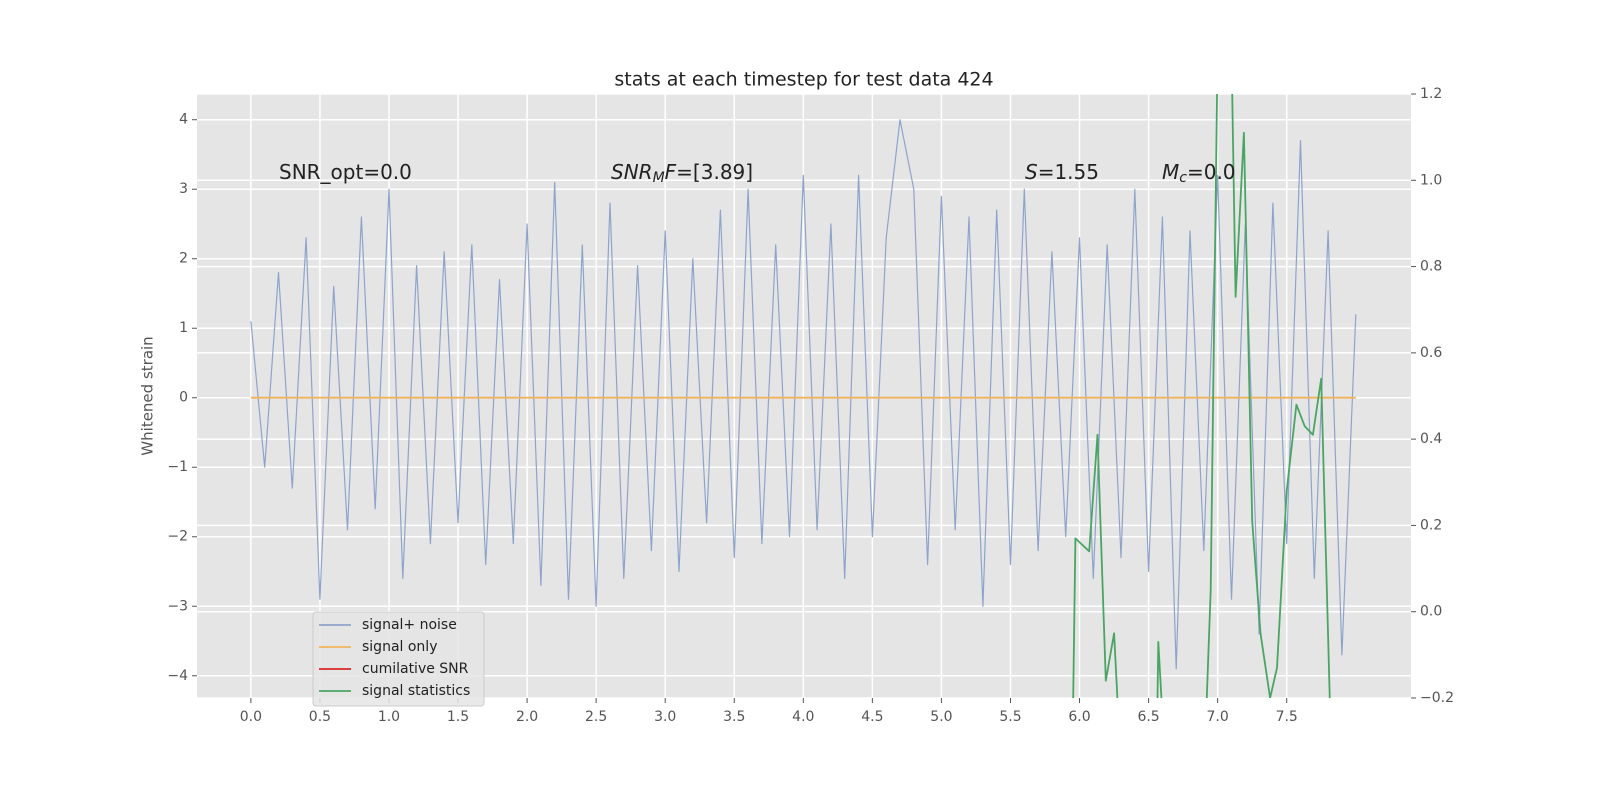 The width and height of the screenshot is (1600, 800). What do you see at coordinates (872, 717) in the screenshot?
I see `x-tick-label: 4.5` at bounding box center [872, 717].